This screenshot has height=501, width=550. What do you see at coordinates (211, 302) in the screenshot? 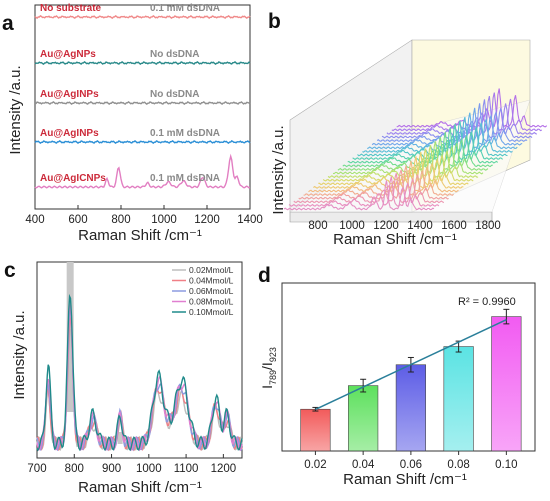
I see `panel-c-legend-label-3: 0.08Mmol/L` at bounding box center [211, 302].